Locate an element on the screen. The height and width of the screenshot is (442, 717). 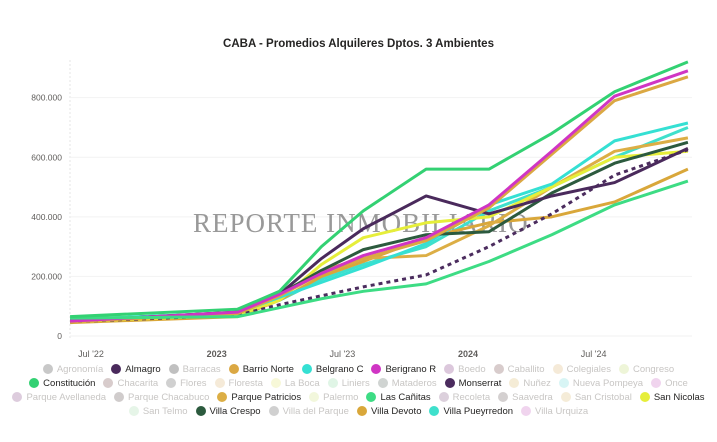
legend-item: Nueva Pompeya is located at coordinates (601, 383).